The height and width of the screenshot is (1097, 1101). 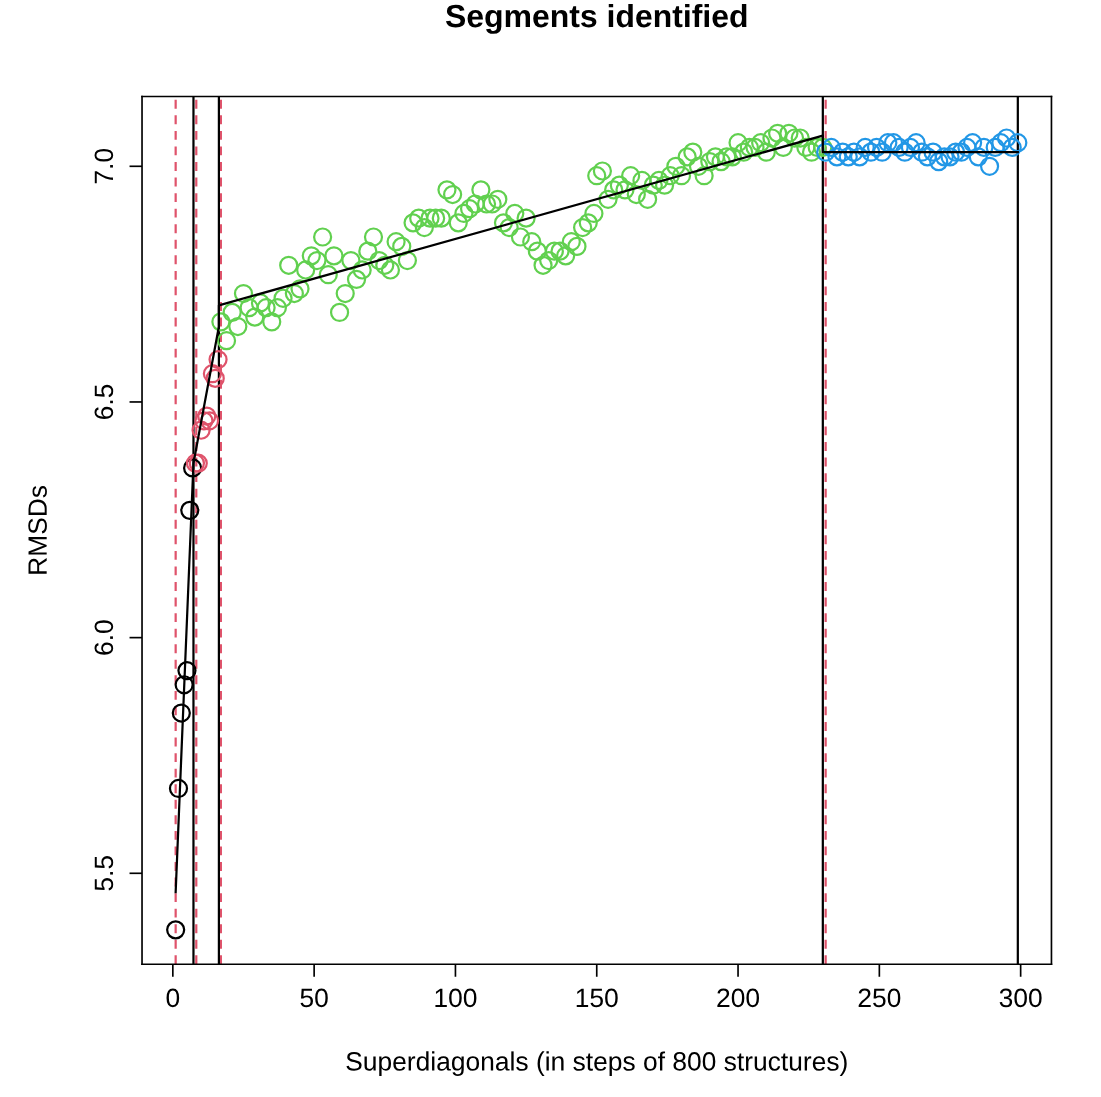 I want to click on x-tick-label: 200, so click(x=738, y=998).